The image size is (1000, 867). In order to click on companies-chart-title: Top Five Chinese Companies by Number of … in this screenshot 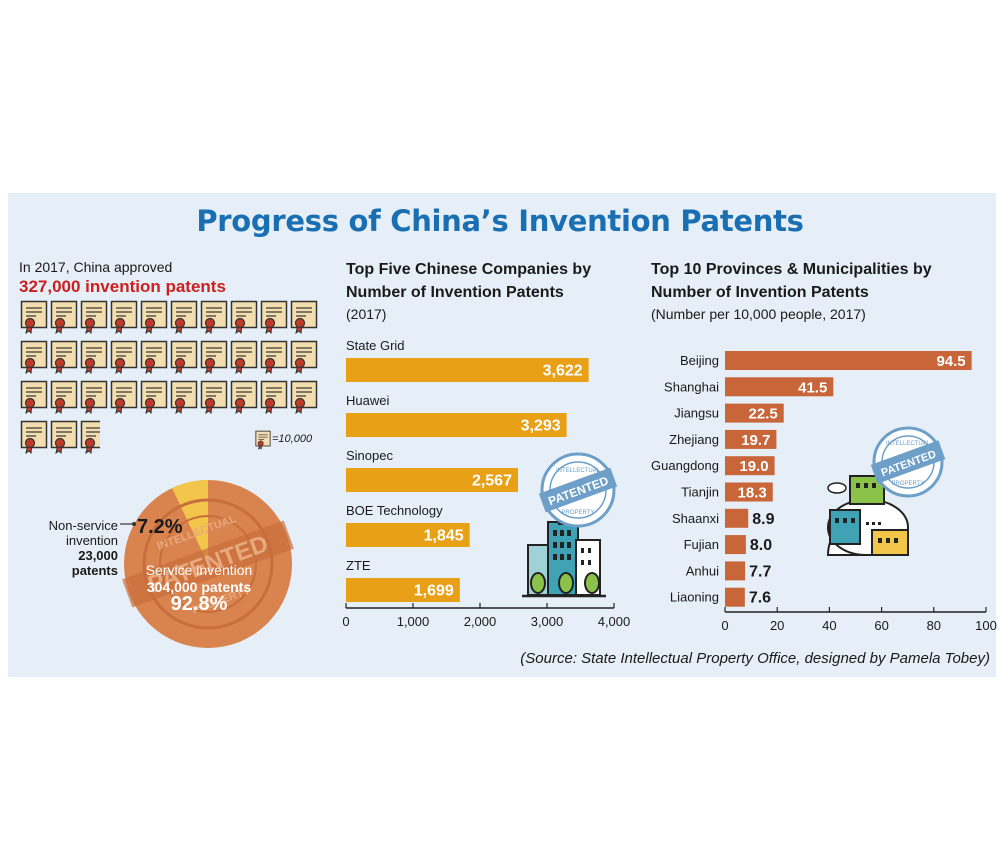, I will do `click(469, 281)`.